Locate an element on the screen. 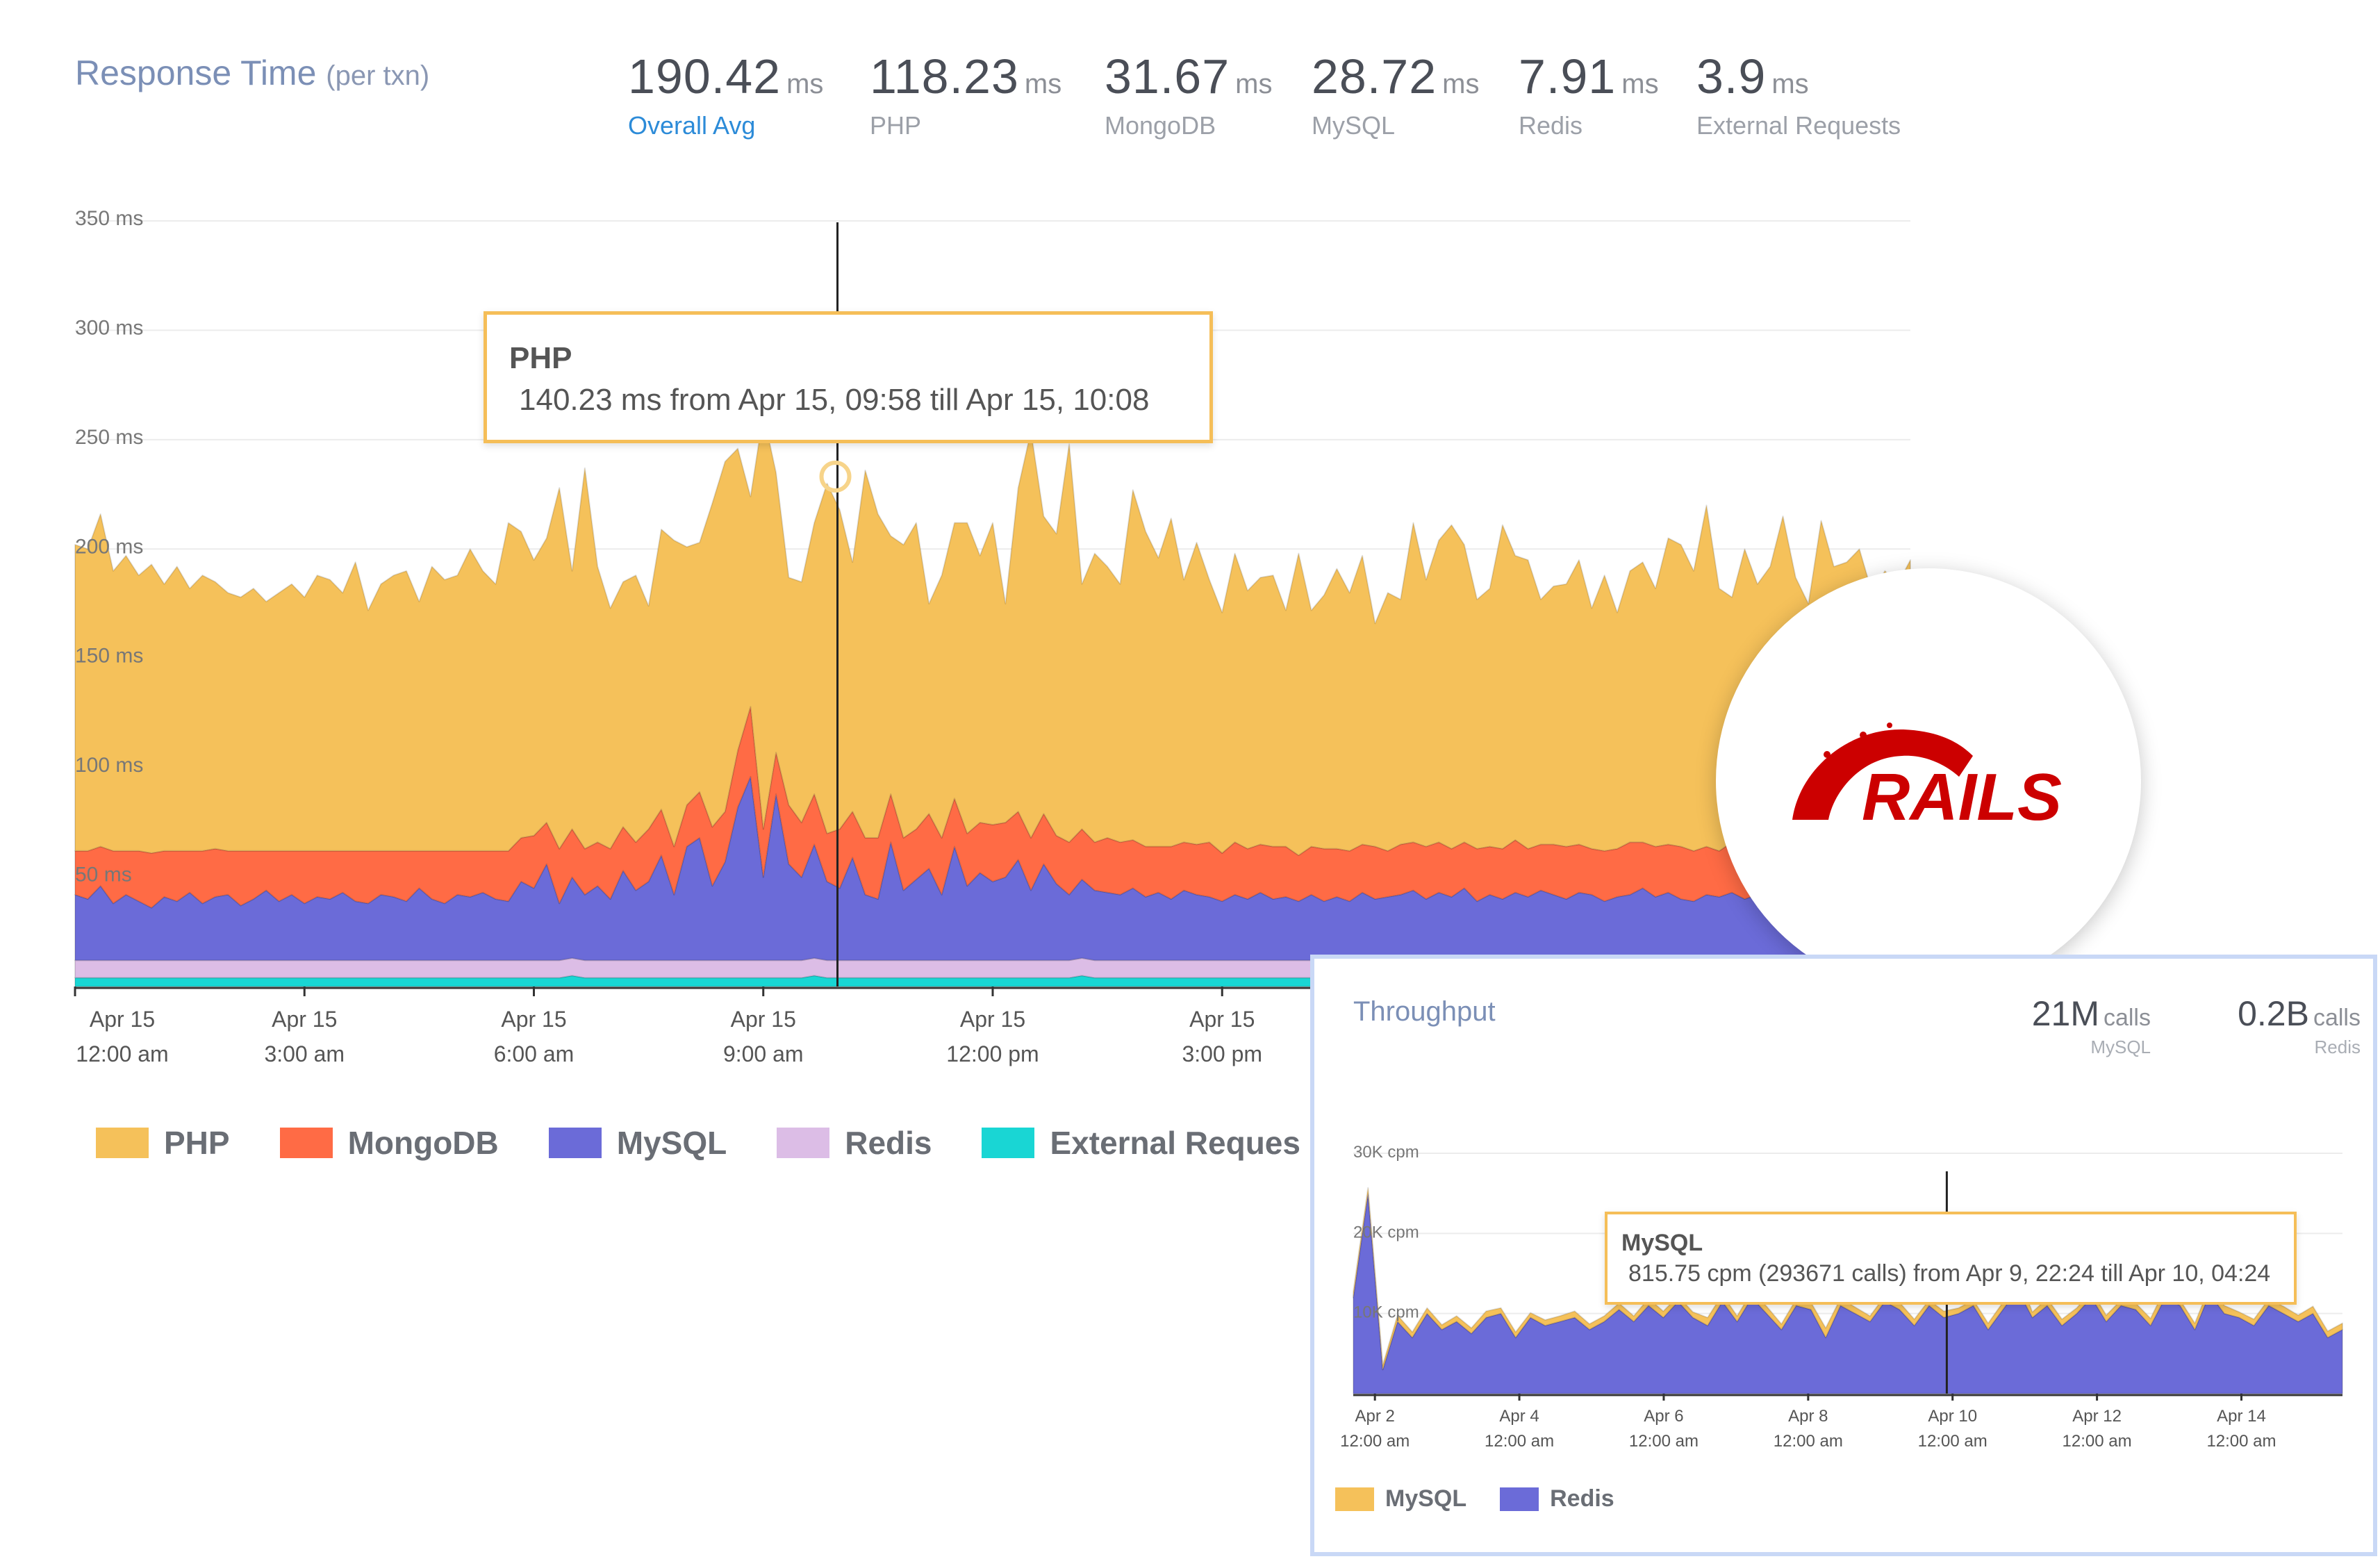  stat-value: 118.23 is located at coordinates (944, 76).